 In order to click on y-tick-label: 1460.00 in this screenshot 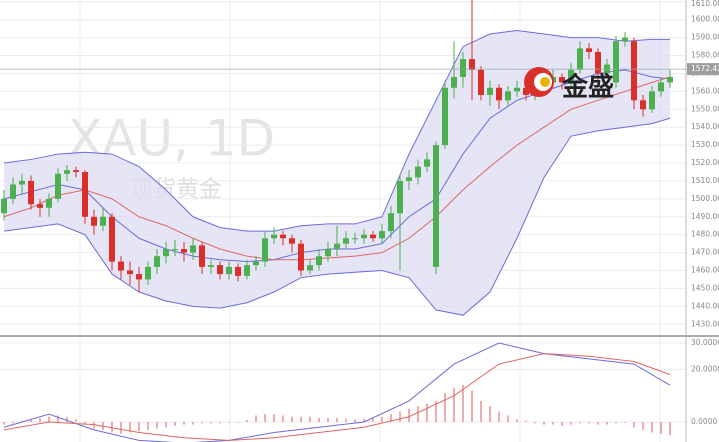, I will do `click(705, 270)`.